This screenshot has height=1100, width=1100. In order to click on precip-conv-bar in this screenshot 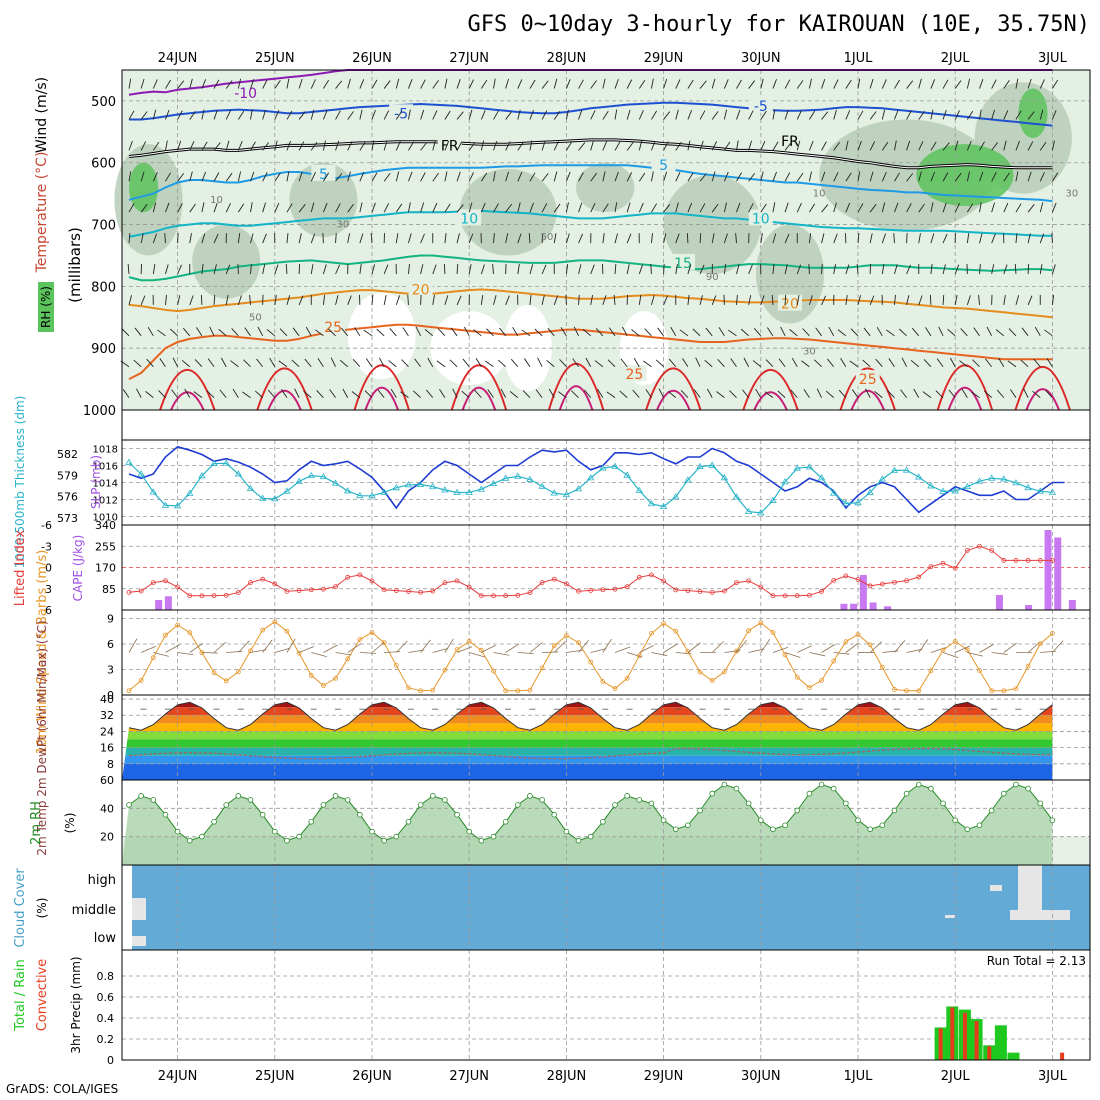, I will do `click(976, 1040)`.